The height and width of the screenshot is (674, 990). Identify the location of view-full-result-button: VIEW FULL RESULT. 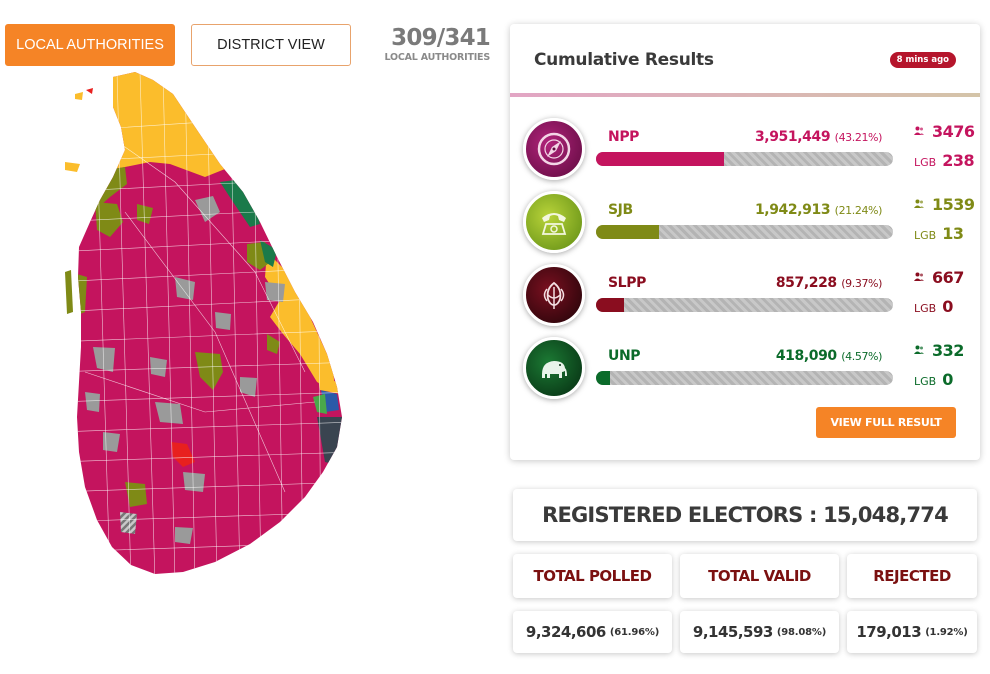
(886, 422).